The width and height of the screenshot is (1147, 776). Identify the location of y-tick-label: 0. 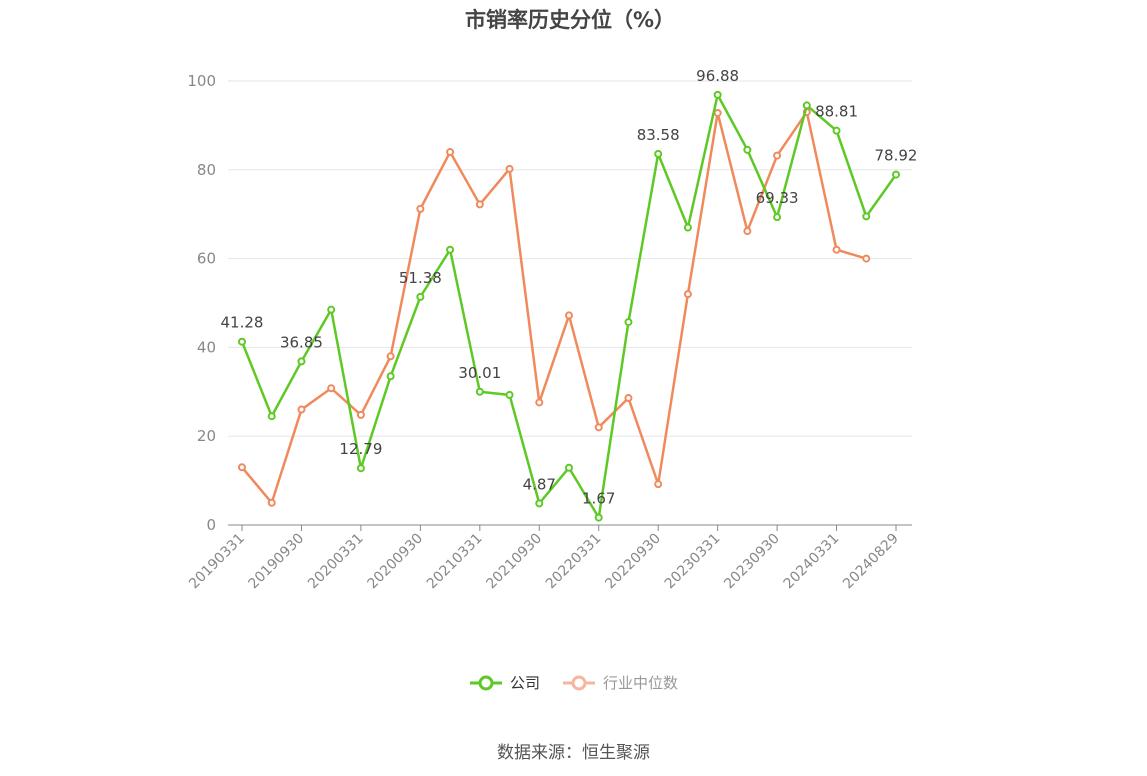
(211, 525).